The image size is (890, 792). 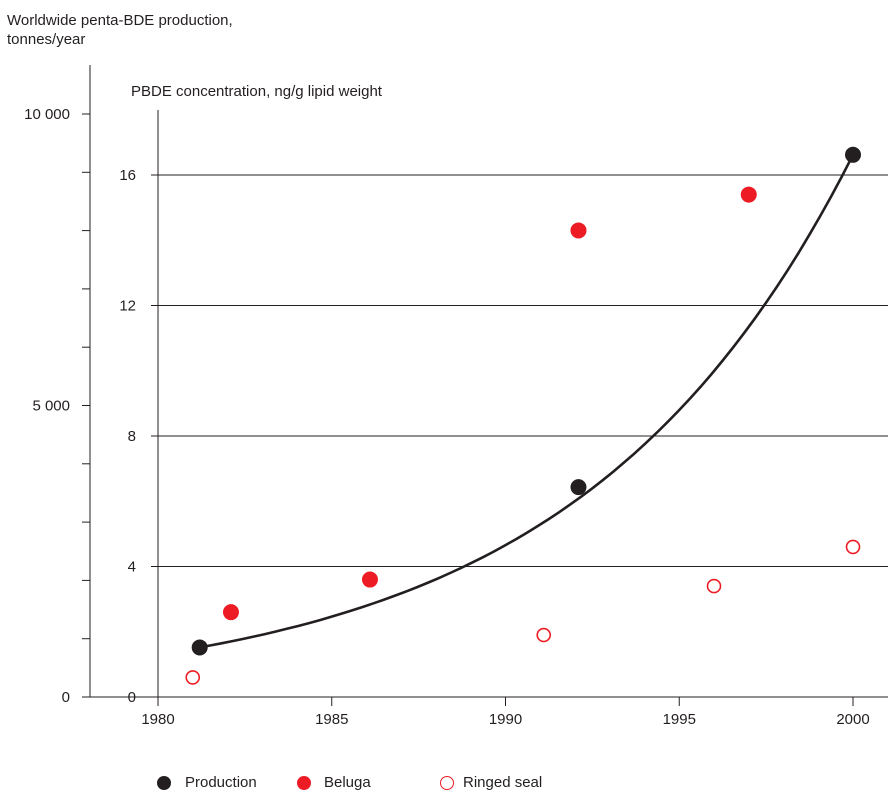 What do you see at coordinates (347, 782) in the screenshot?
I see `legend-beluga-label: Beluga` at bounding box center [347, 782].